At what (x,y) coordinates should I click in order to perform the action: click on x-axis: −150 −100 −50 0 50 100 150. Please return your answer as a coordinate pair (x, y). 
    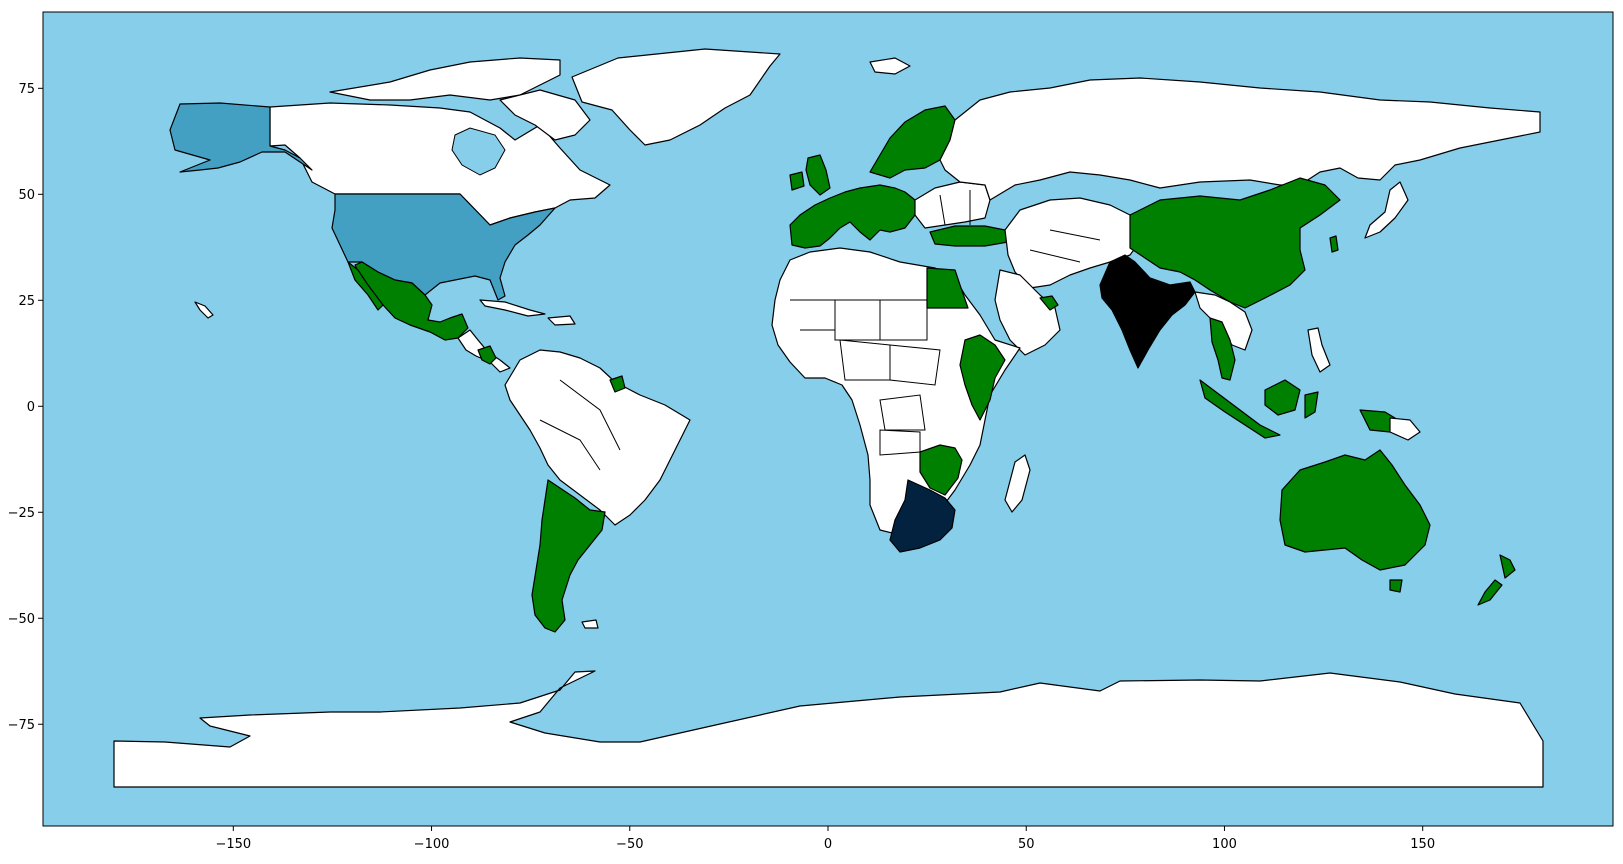
    Looking at the image, I should click on (825, 839).